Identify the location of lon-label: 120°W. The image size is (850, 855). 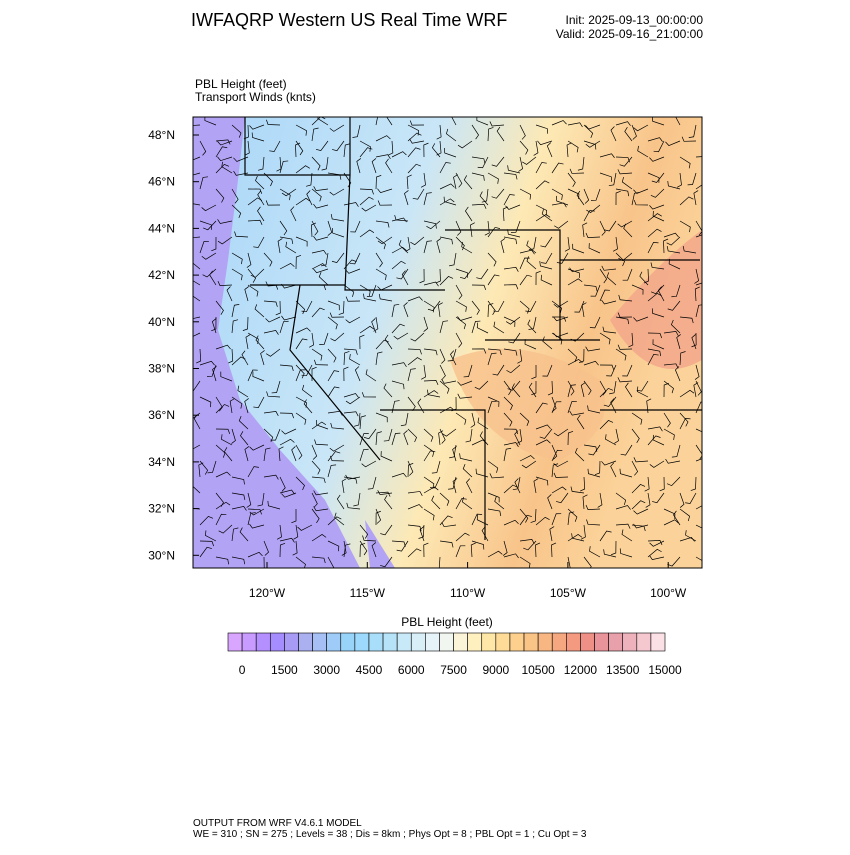
(267, 593).